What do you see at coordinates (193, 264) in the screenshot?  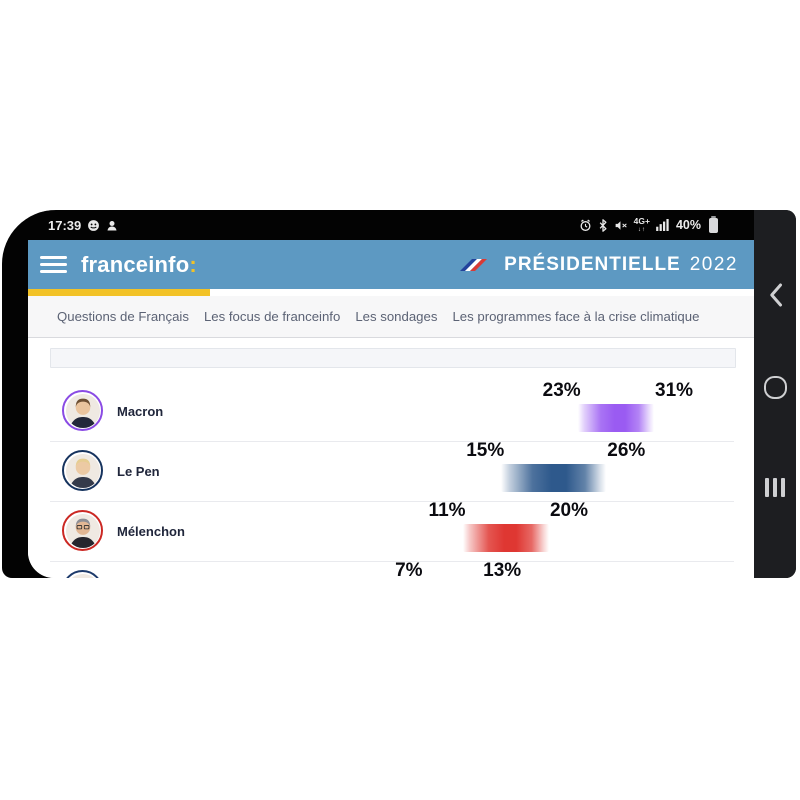 I see `logo-colon: :` at bounding box center [193, 264].